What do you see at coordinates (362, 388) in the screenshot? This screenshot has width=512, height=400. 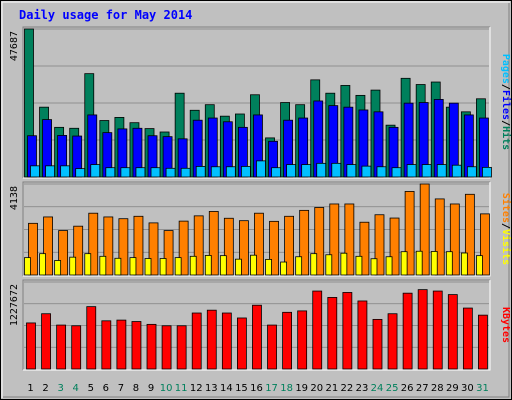 I see `x-tick-label: 23` at bounding box center [362, 388].